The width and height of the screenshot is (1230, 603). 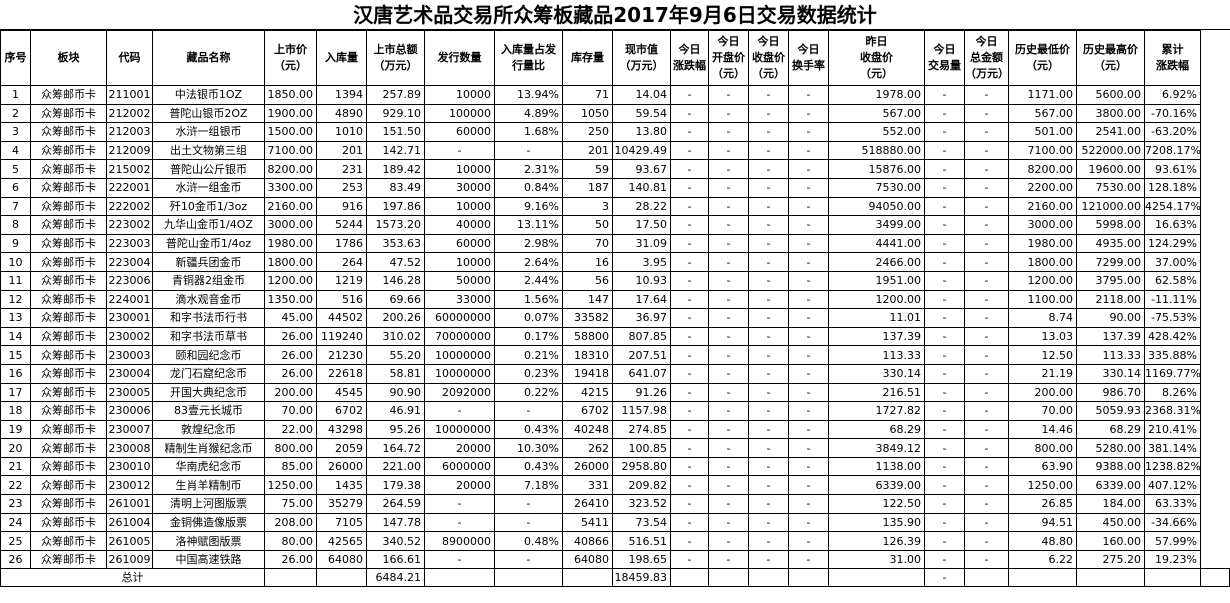 What do you see at coordinates (341, 225) in the screenshot?
I see `table-cell: 5244` at bounding box center [341, 225].